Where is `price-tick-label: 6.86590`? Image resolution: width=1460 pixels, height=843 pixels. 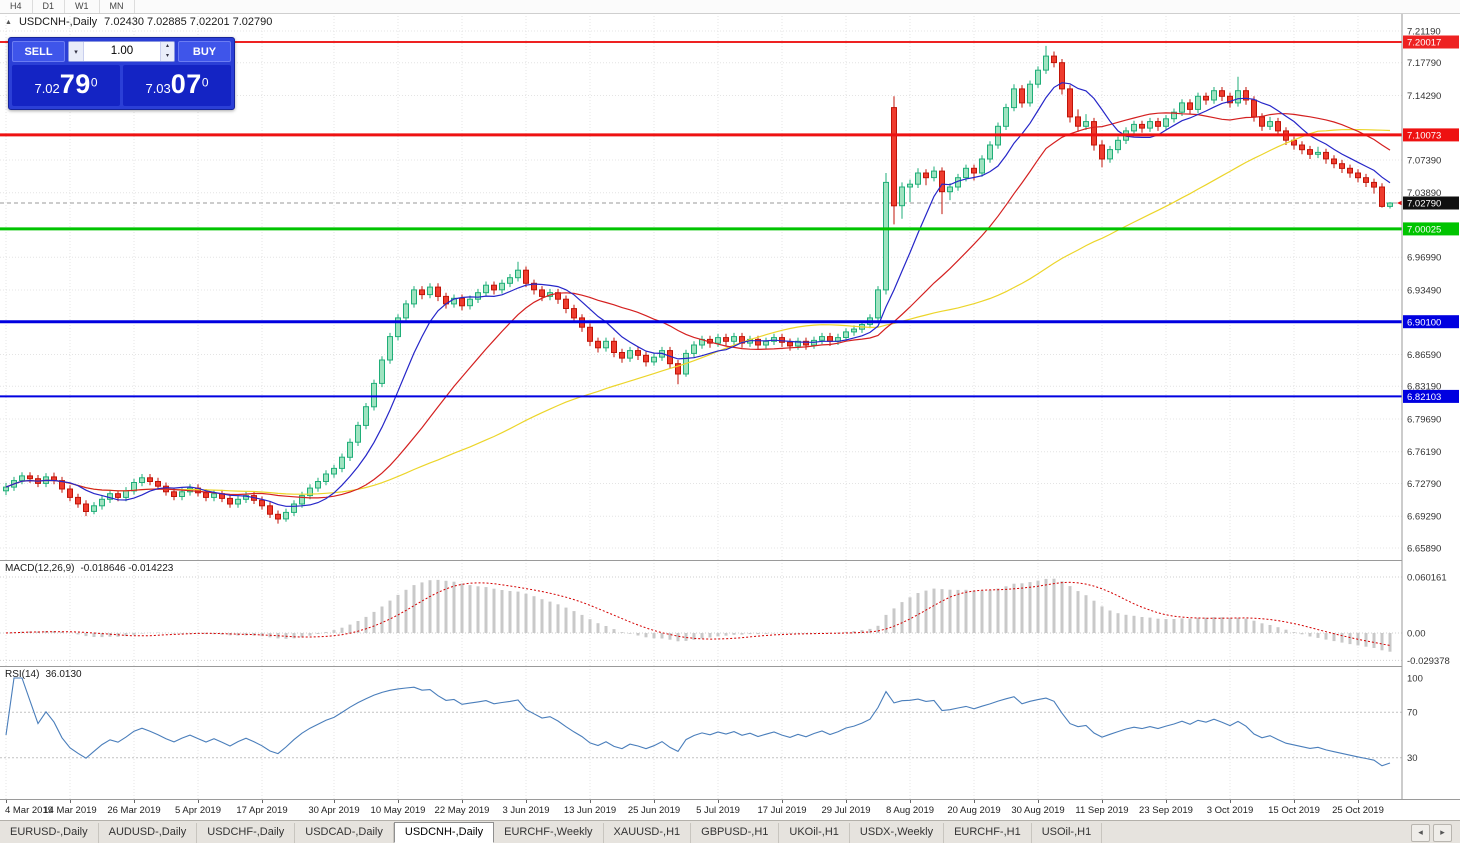
price-tick-label: 6.86590 is located at coordinates (1424, 355).